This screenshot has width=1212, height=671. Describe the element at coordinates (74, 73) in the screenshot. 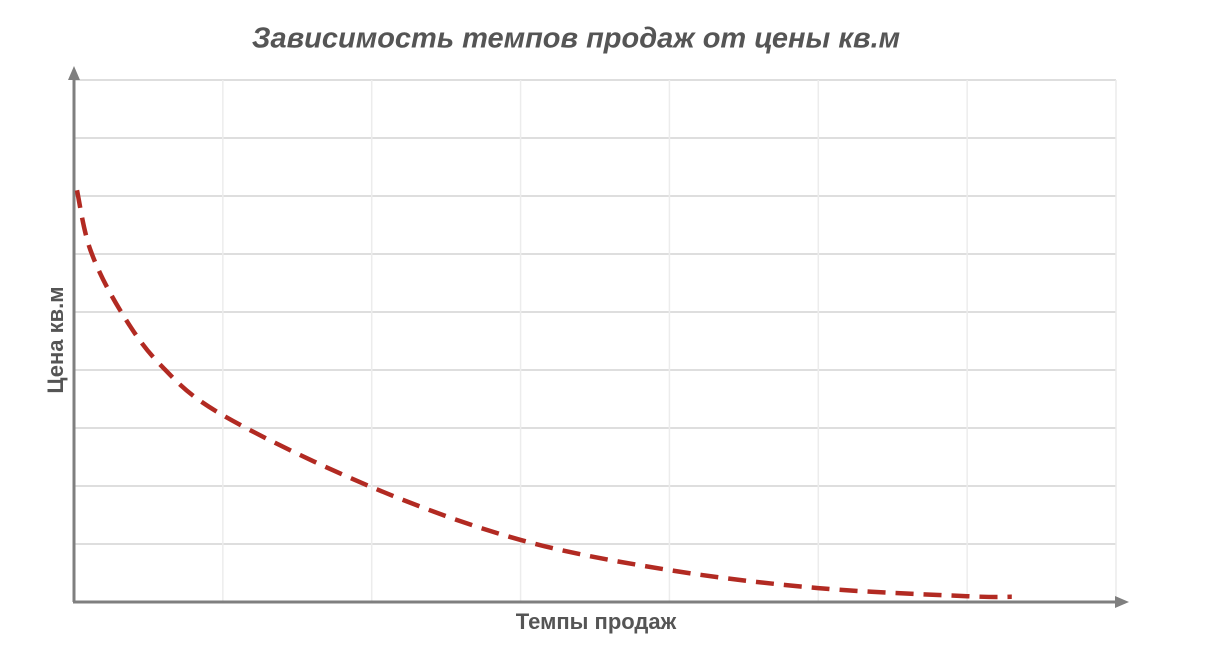

I see `y-axis-arrow` at that location.